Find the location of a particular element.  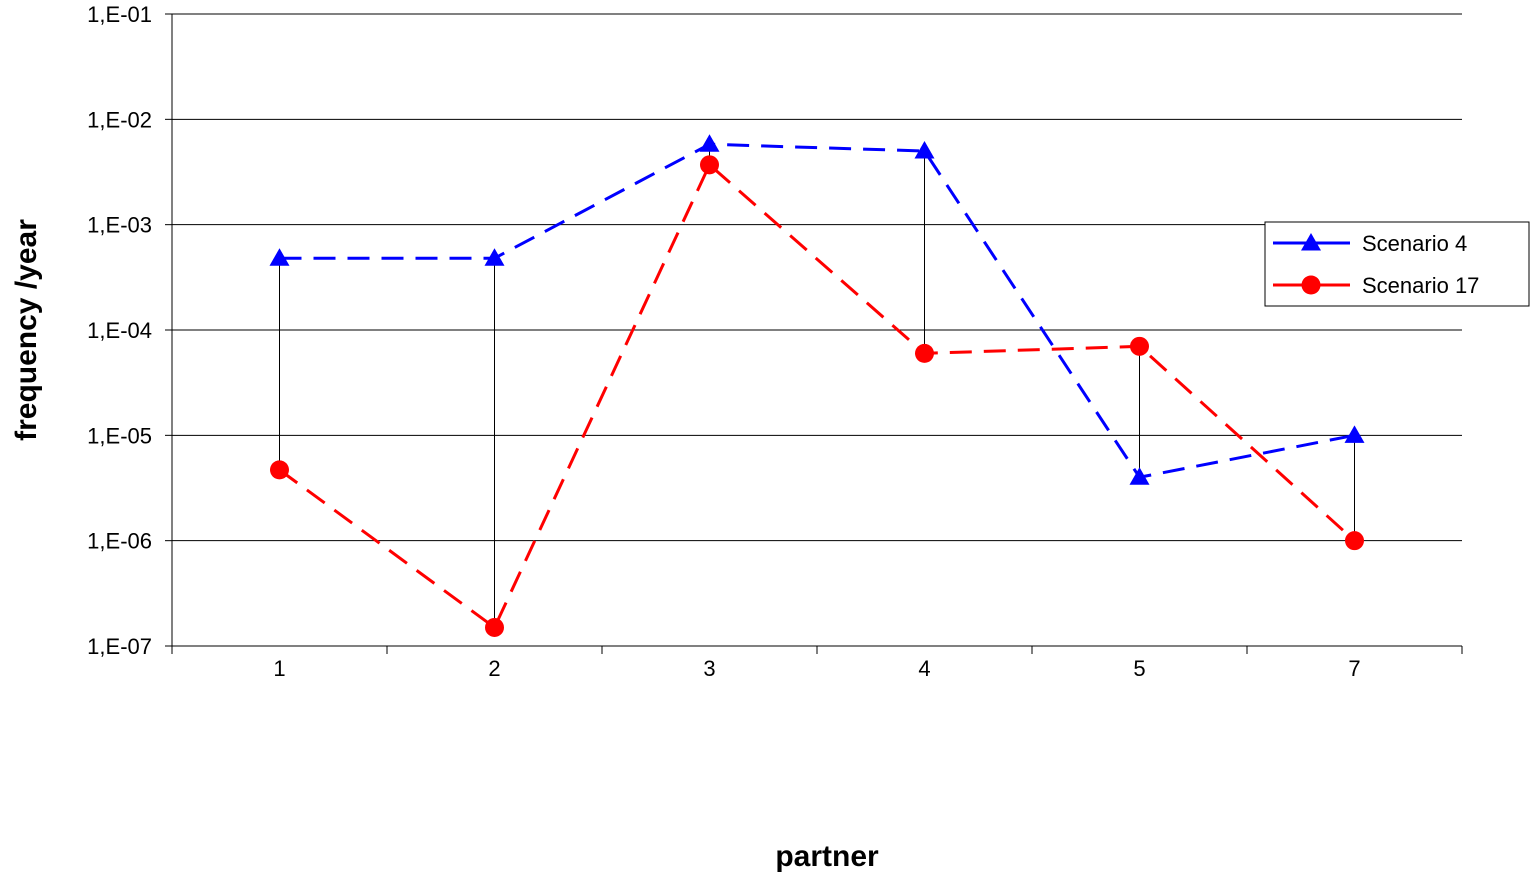

x-axis-title: partner is located at coordinates (827, 856).